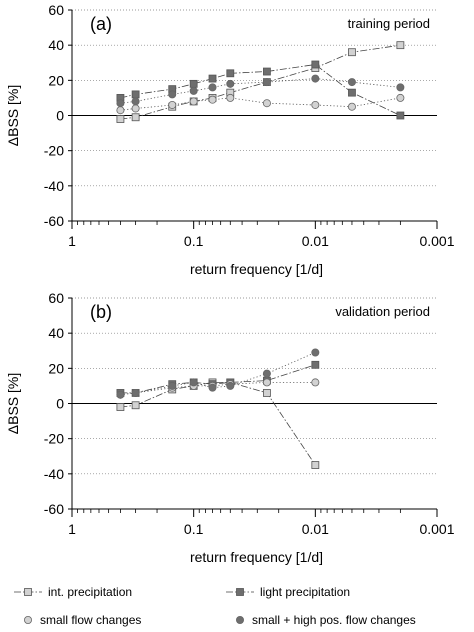 The height and width of the screenshot is (632, 474). What do you see at coordinates (305, 592) in the screenshot?
I see `legend-label: light precipitation` at bounding box center [305, 592].